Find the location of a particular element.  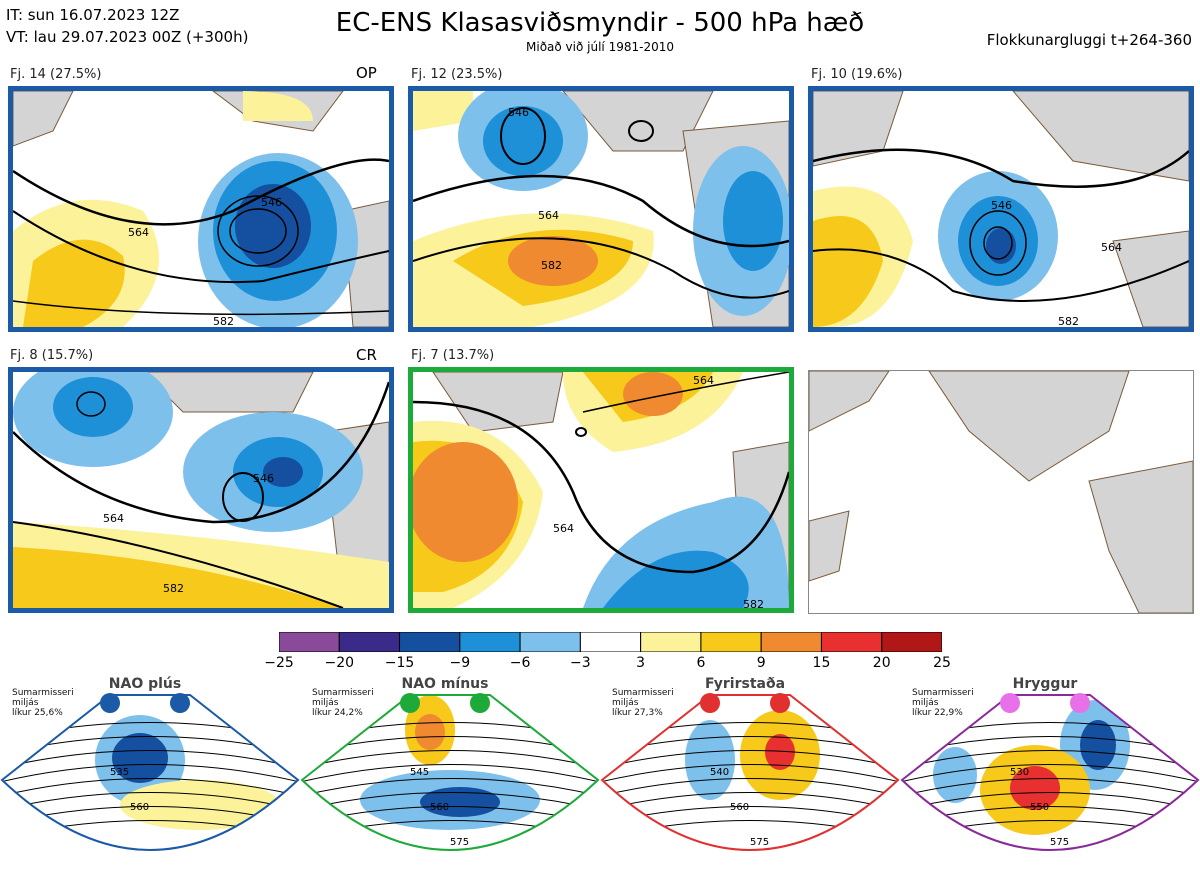

contour-label: 535 is located at coordinates (119, 772).